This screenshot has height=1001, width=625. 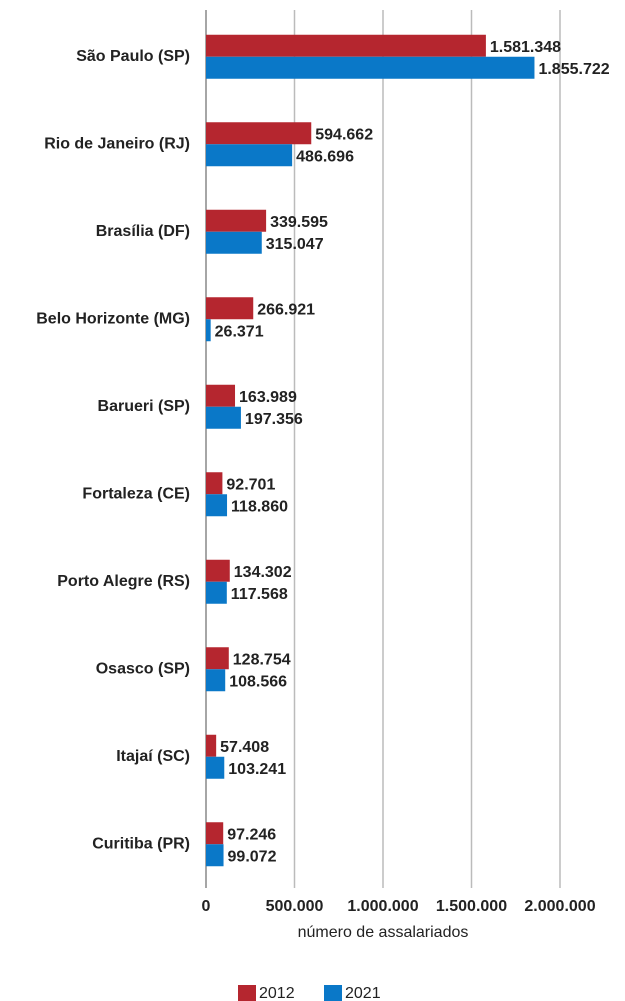 What do you see at coordinates (559, 906) in the screenshot?
I see `x-tick-label: 2.000.000` at bounding box center [559, 906].